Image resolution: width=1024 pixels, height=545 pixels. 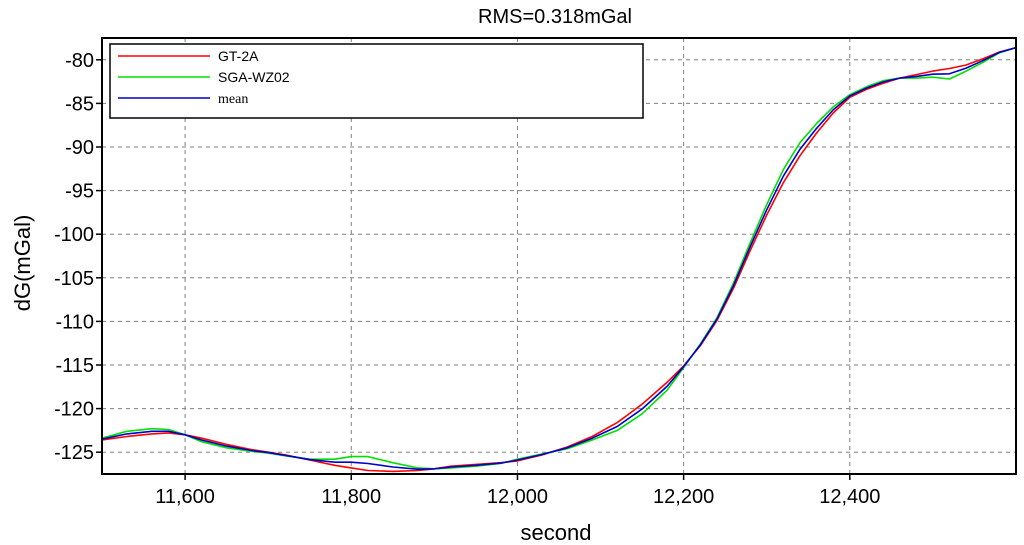 I want to click on y-tick-label: -115, so click(x=74, y=366).